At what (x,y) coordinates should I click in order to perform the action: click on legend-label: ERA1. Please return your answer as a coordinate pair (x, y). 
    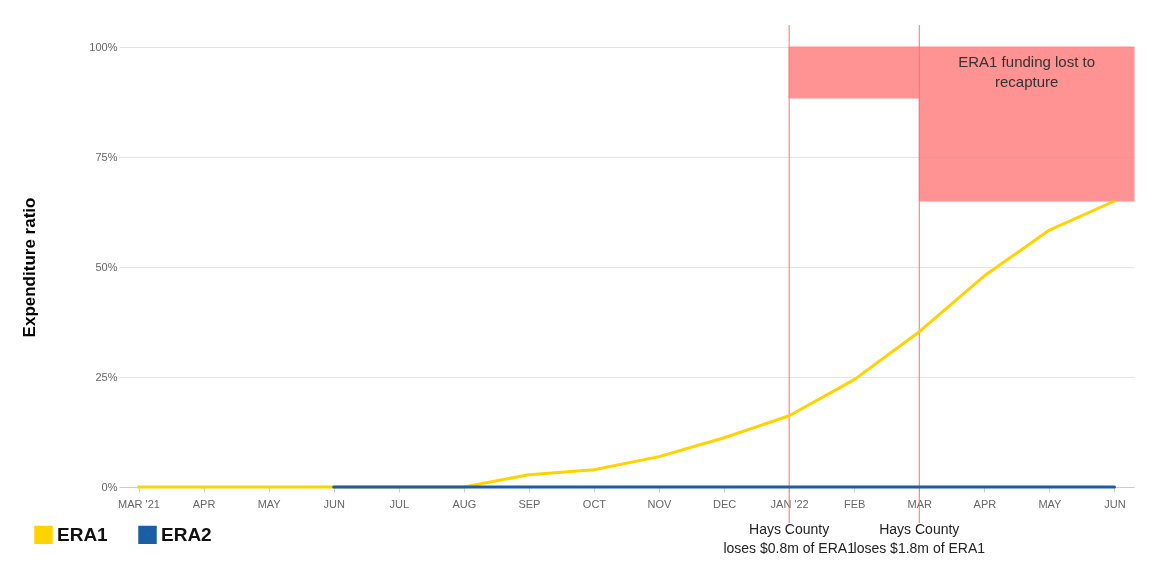
    Looking at the image, I should click on (83, 534).